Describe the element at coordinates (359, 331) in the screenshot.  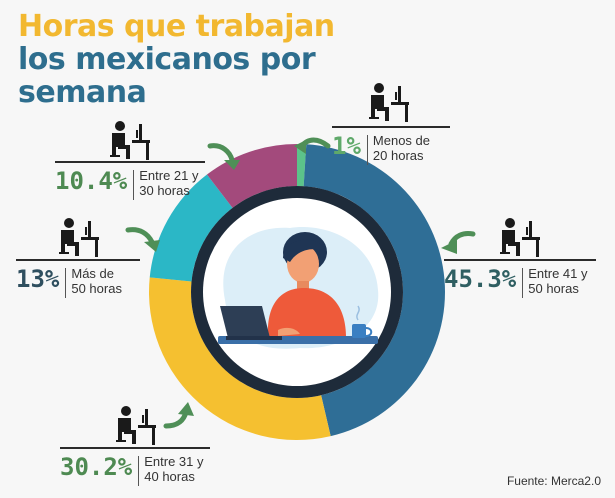
I see `coffee-mug` at that location.